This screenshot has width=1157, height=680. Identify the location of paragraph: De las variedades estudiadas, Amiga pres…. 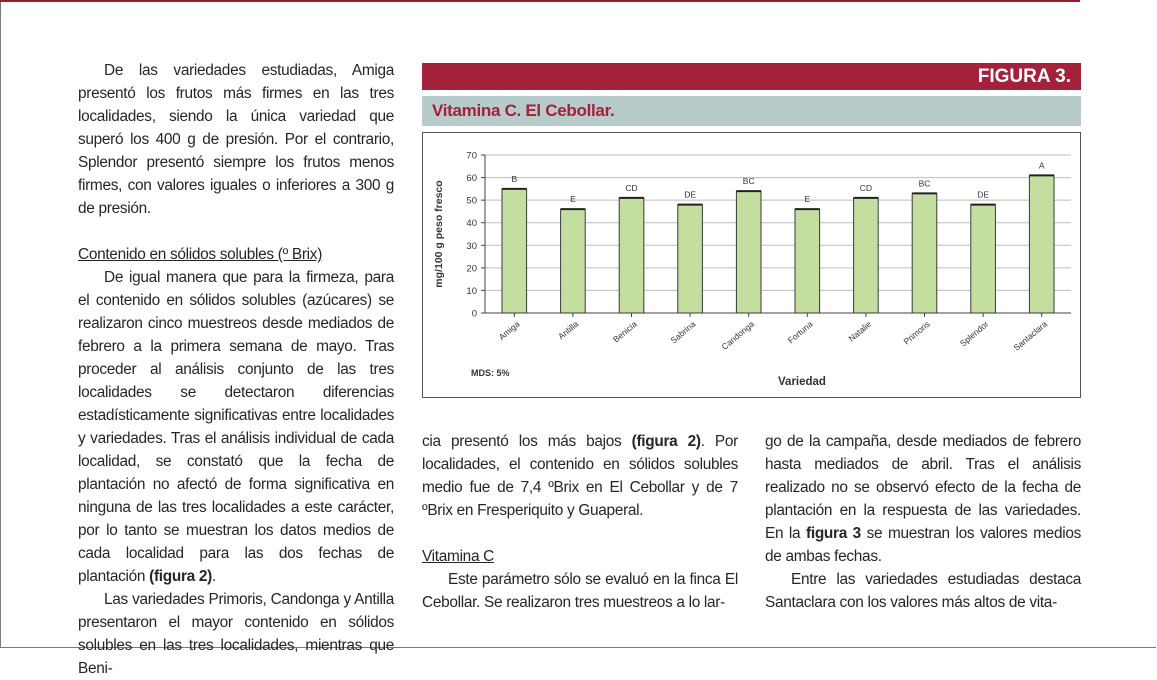
(236, 139).